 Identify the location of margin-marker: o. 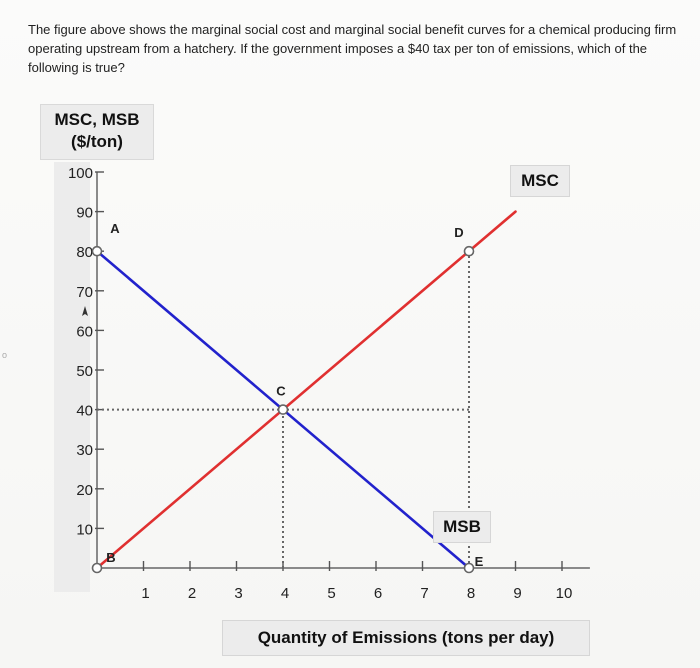
(5, 355).